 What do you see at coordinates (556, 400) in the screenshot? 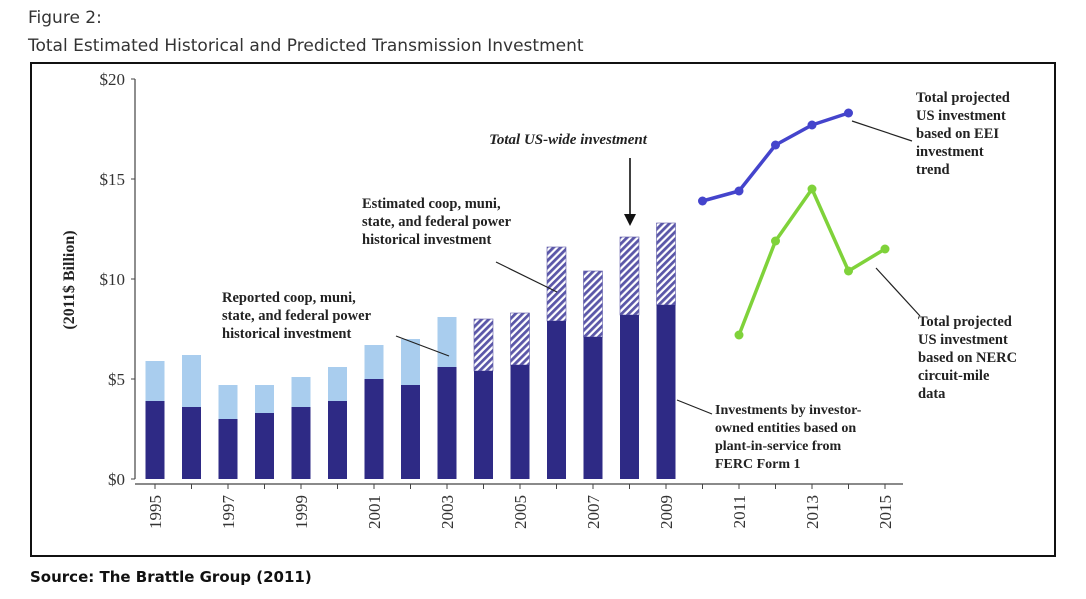
I see `bar-investor-2006` at bounding box center [556, 400].